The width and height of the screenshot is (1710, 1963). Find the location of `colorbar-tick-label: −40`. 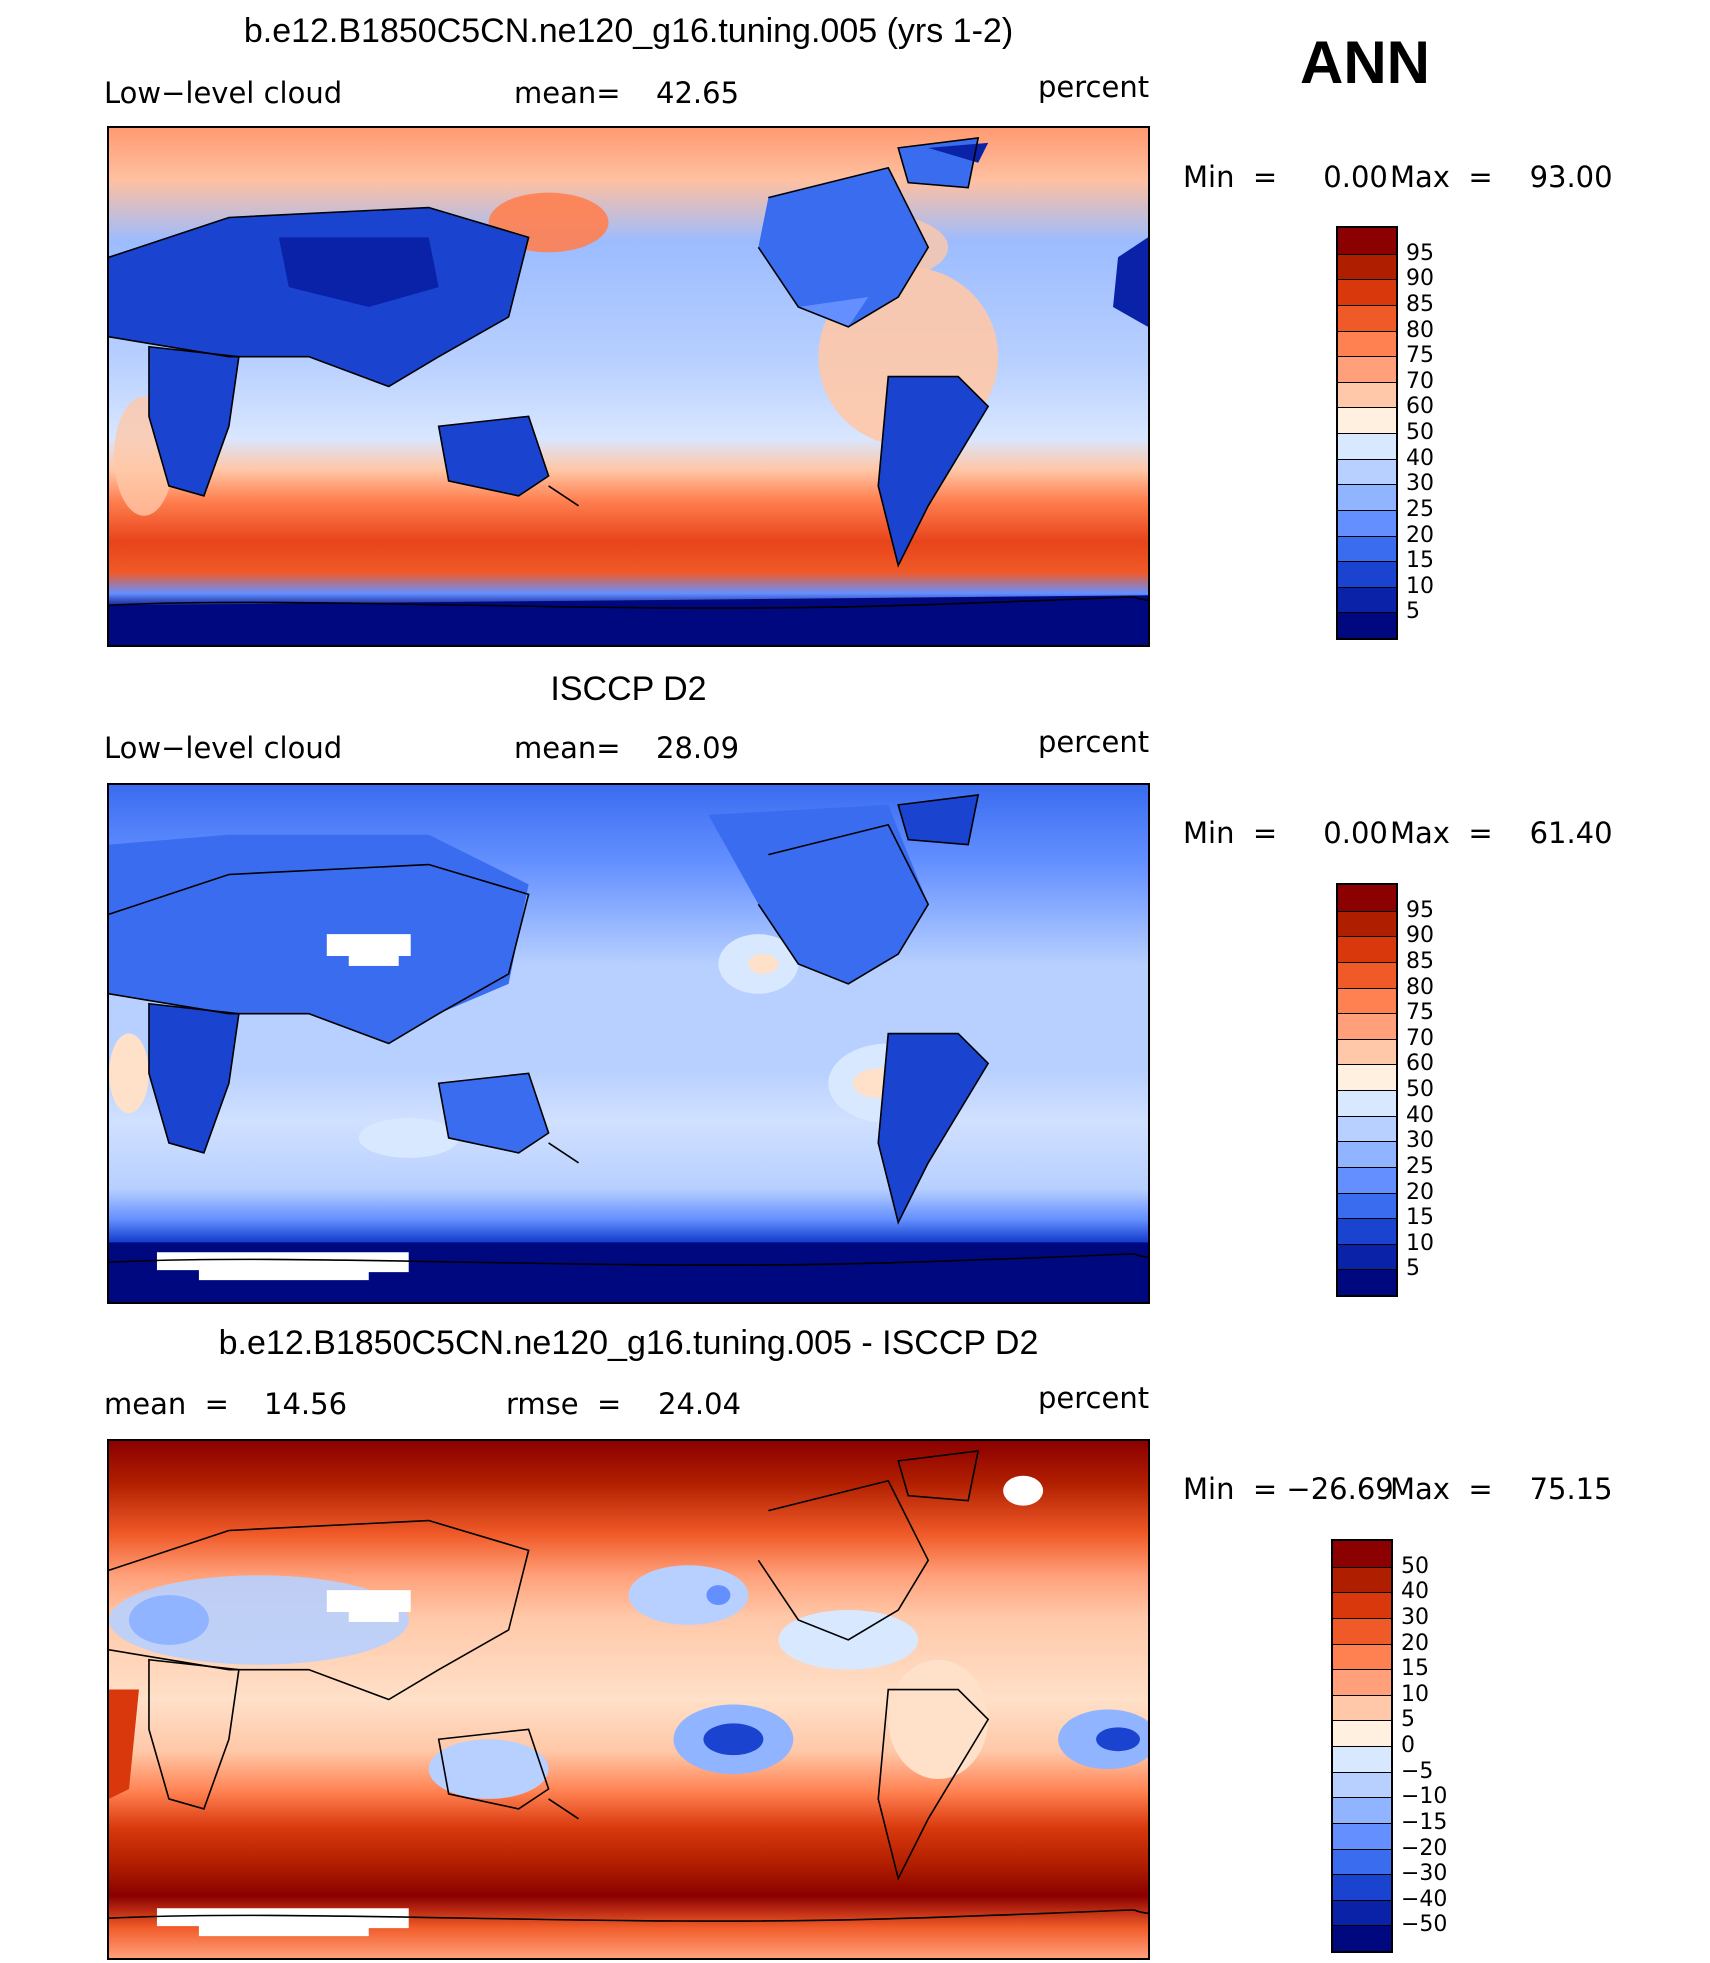

colorbar-tick-label: −40 is located at coordinates (1424, 1899).